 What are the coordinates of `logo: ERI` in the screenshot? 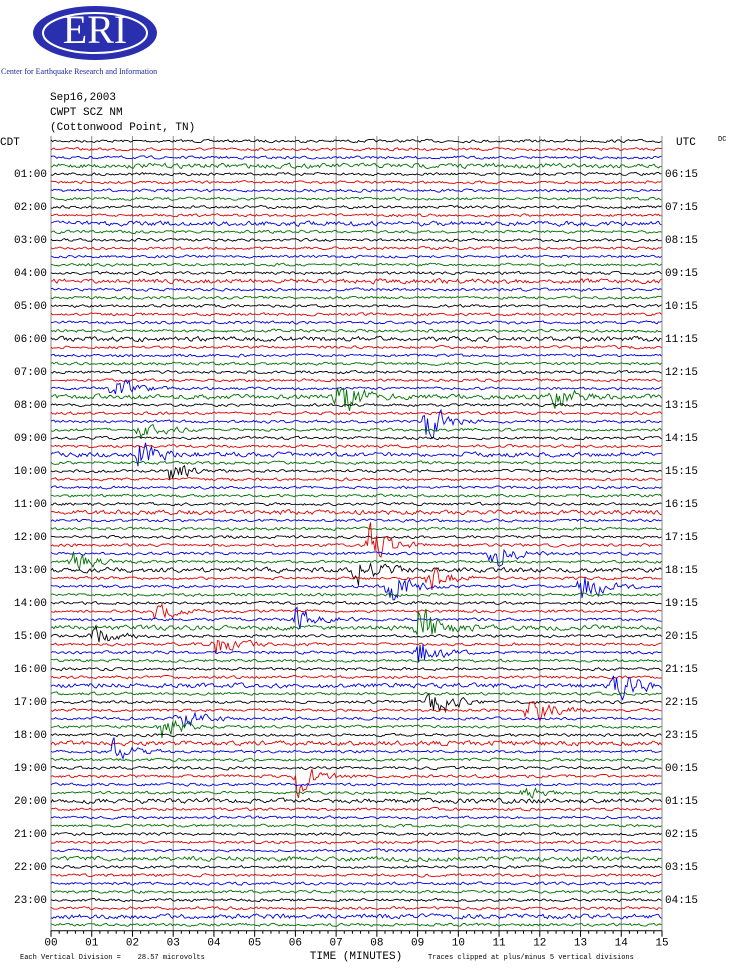 It's located at (95, 33).